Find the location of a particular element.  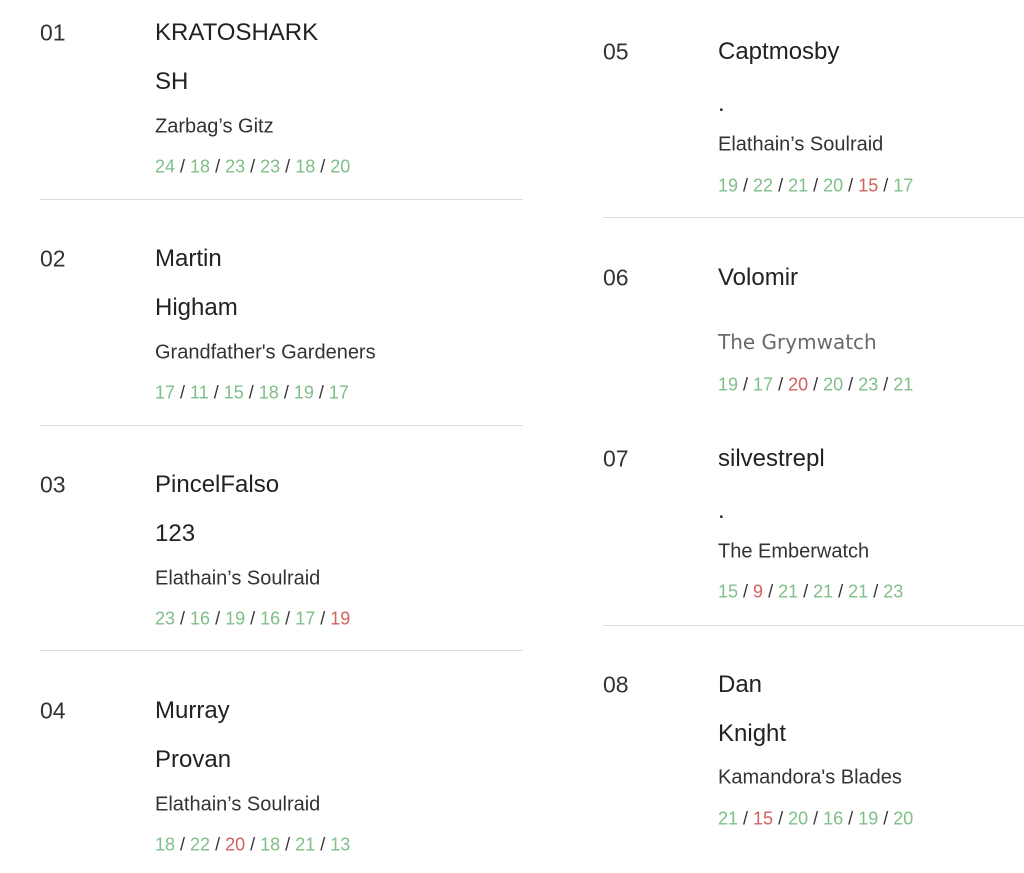

player-name-line: Captmosby is located at coordinates (779, 51).